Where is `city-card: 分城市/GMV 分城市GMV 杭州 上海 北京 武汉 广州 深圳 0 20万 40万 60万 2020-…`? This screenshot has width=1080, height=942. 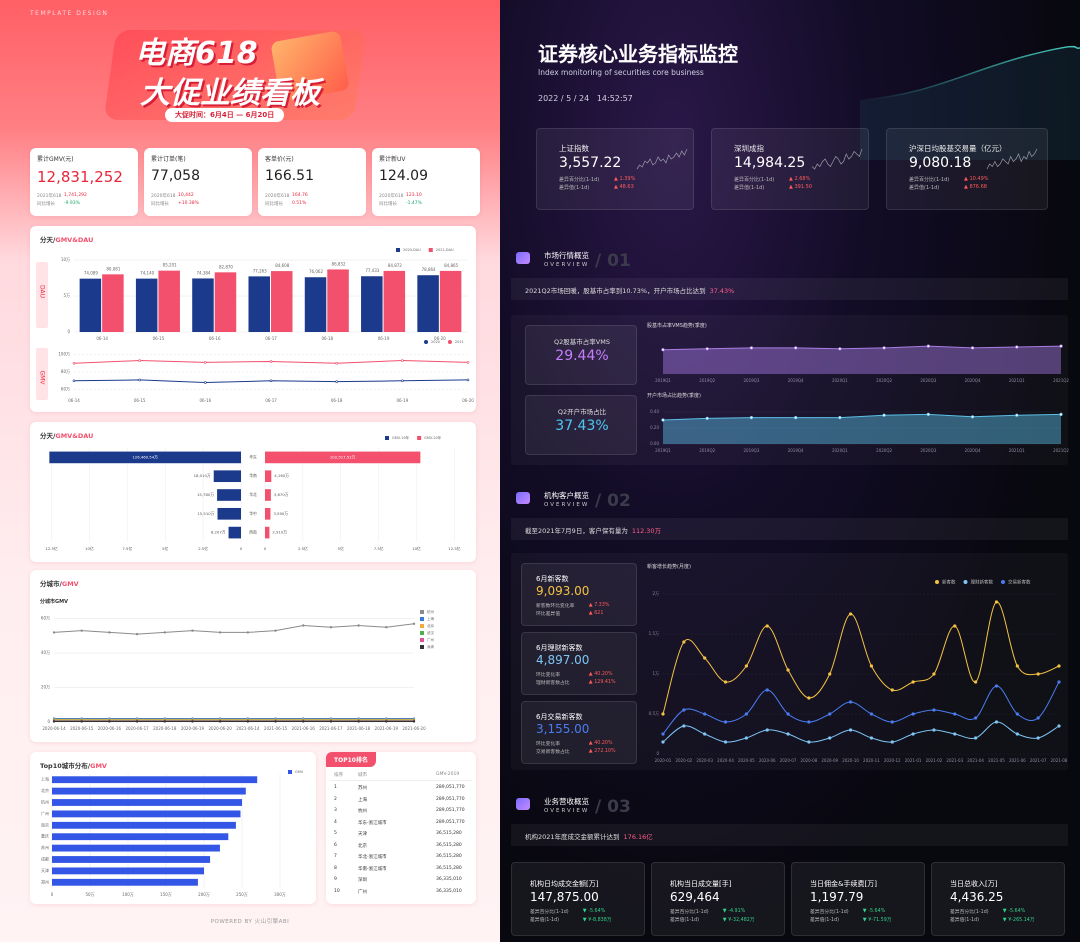 city-card: 分城市/GMV 分城市GMV 杭州 上海 北京 武汉 广州 深圳 0 20万 40万 60万 2020-… is located at coordinates (253, 656).